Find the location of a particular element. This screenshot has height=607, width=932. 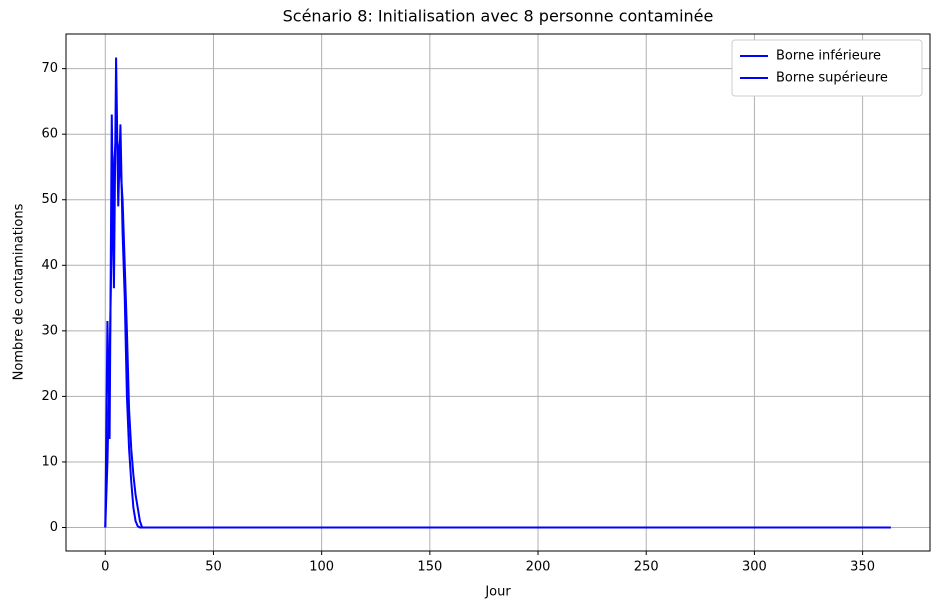

y-tick-label: 50 is located at coordinates (49, 199).